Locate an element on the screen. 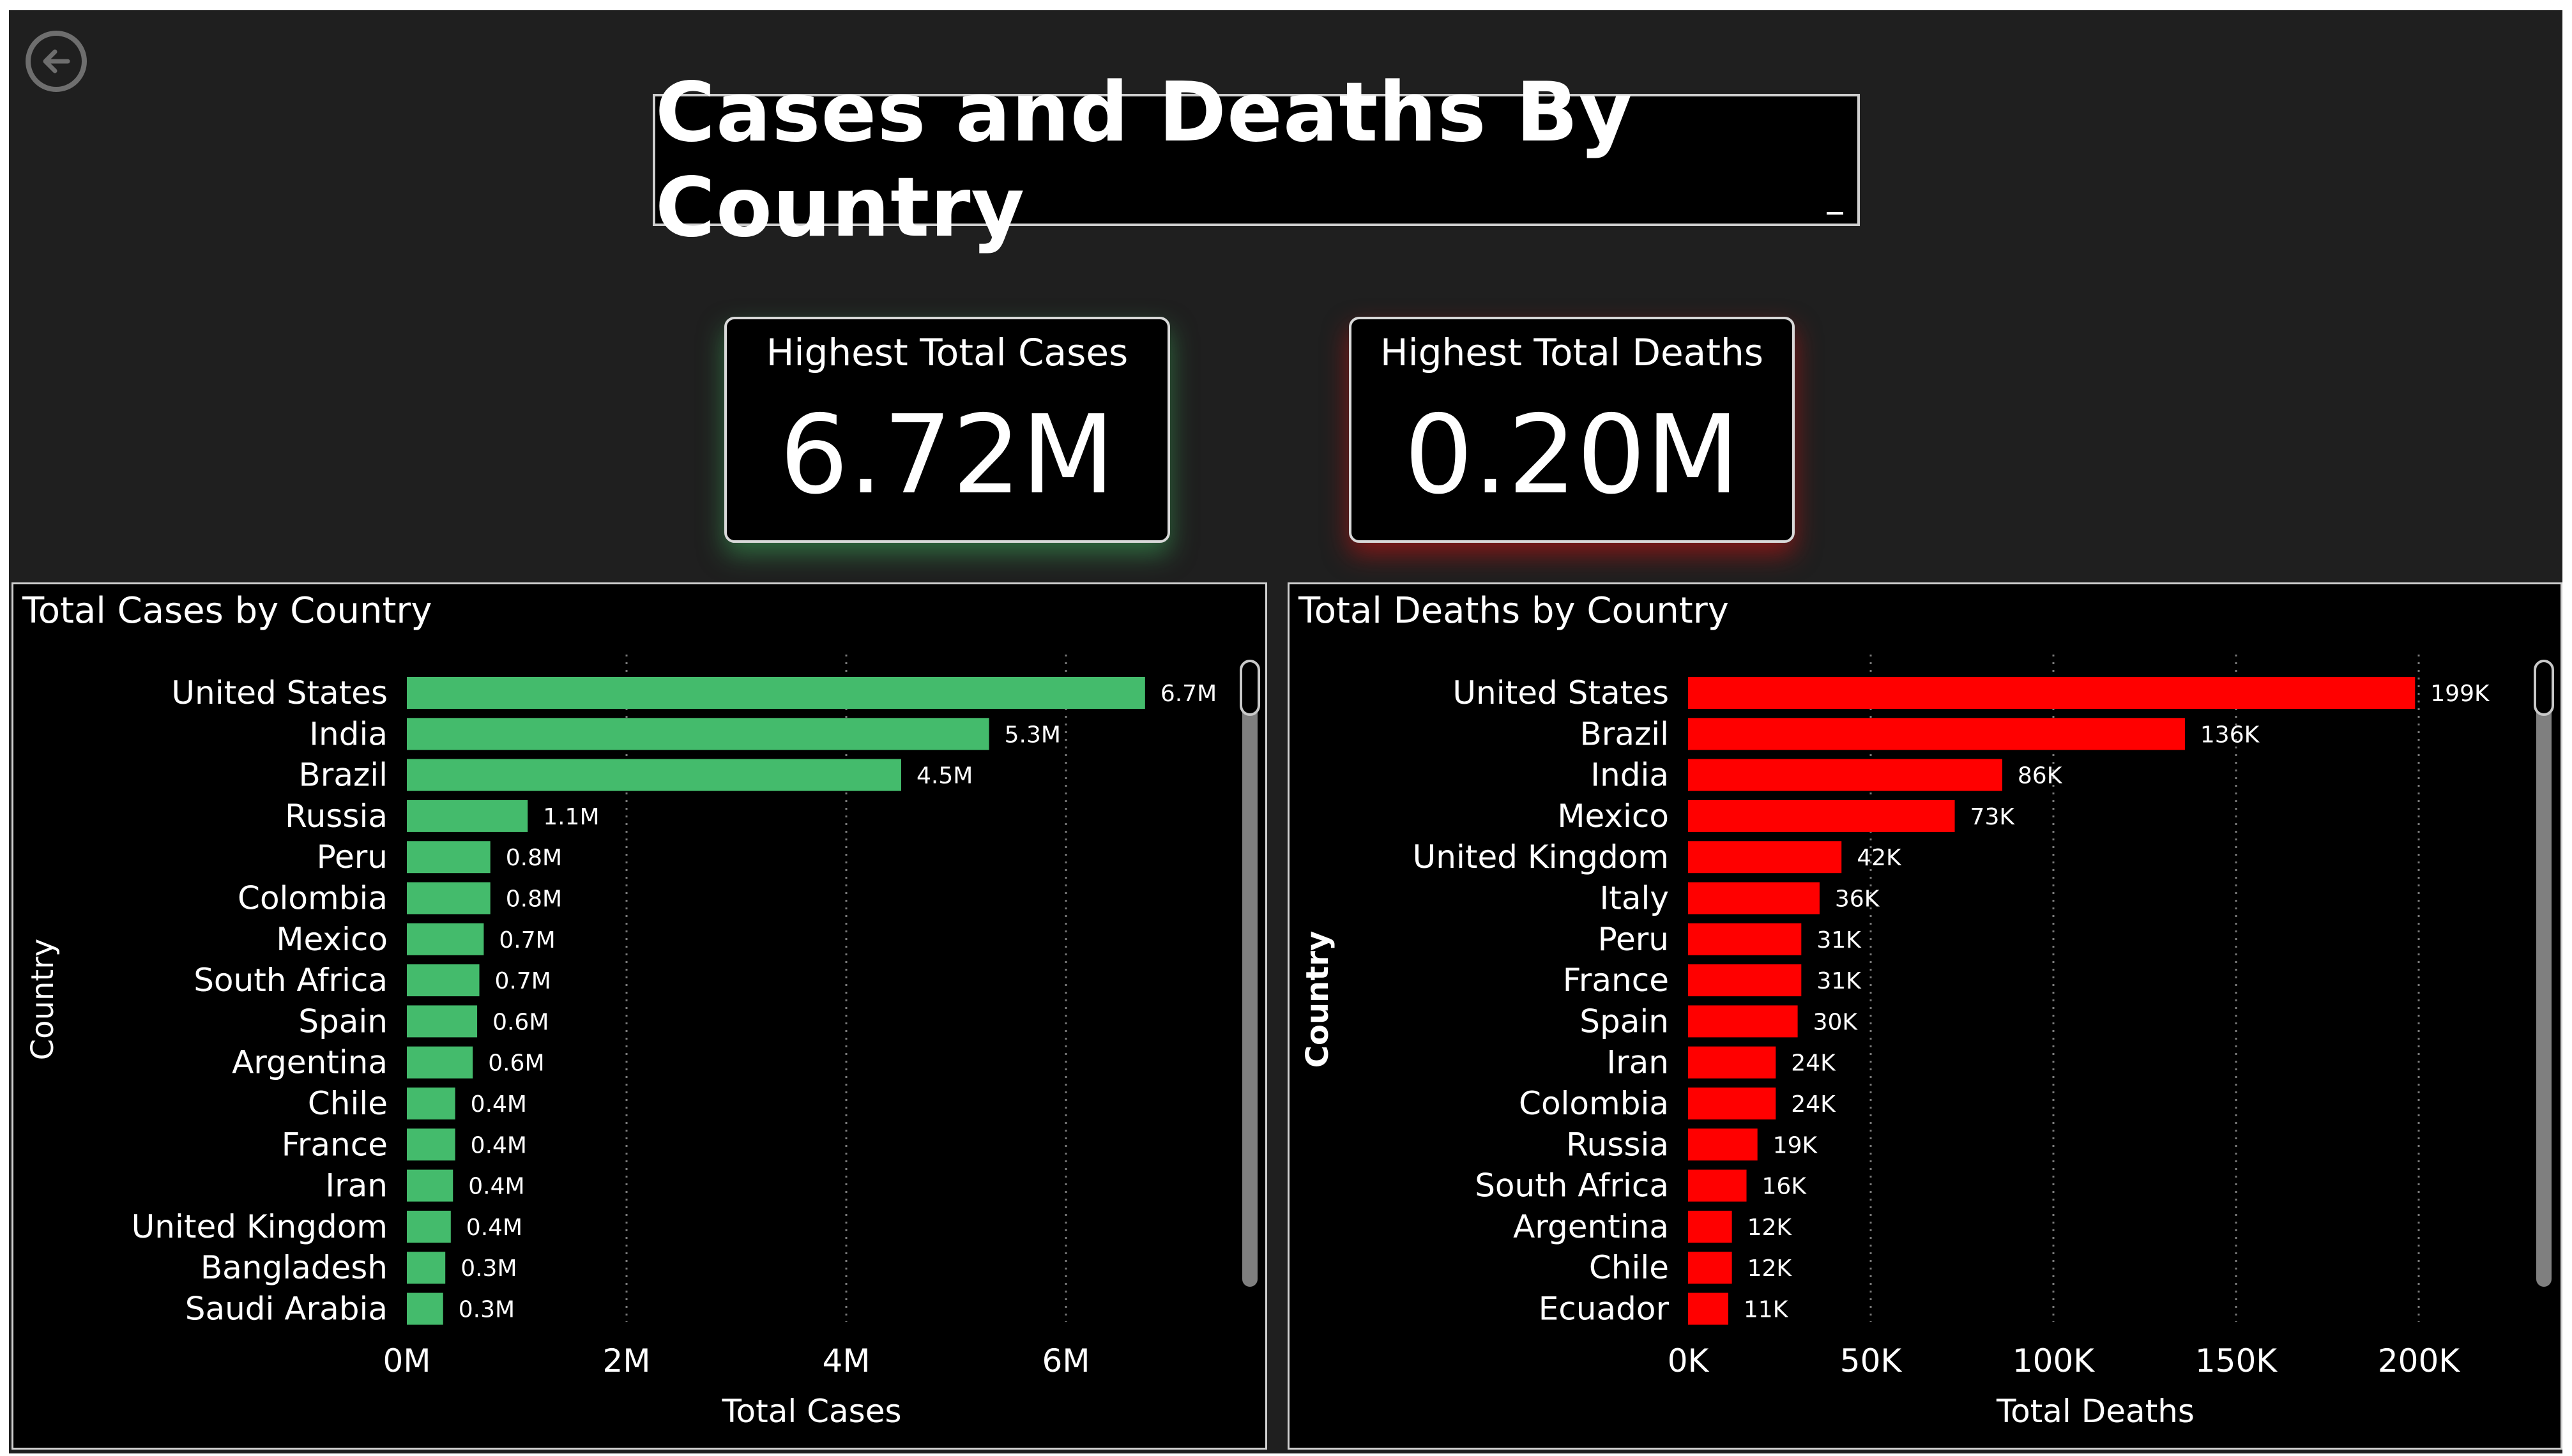 The width and height of the screenshot is (2572, 1456). data-label-argentina: 12K is located at coordinates (1770, 1228).